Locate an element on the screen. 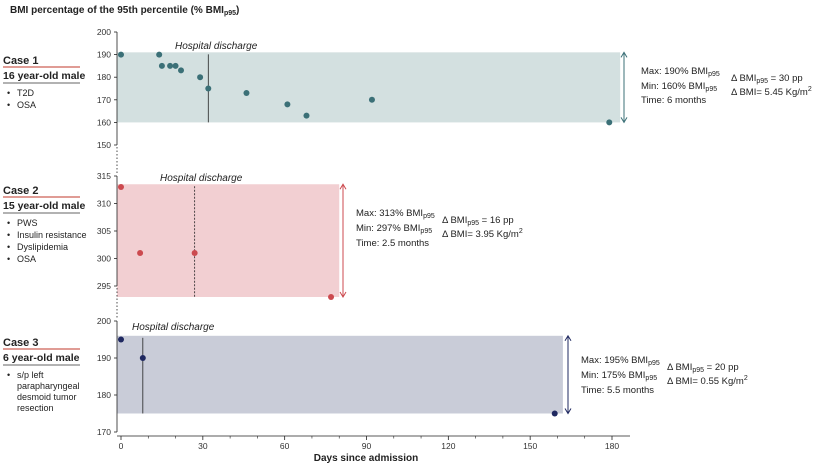  case2-condition: OSA is located at coordinates (26, 259).